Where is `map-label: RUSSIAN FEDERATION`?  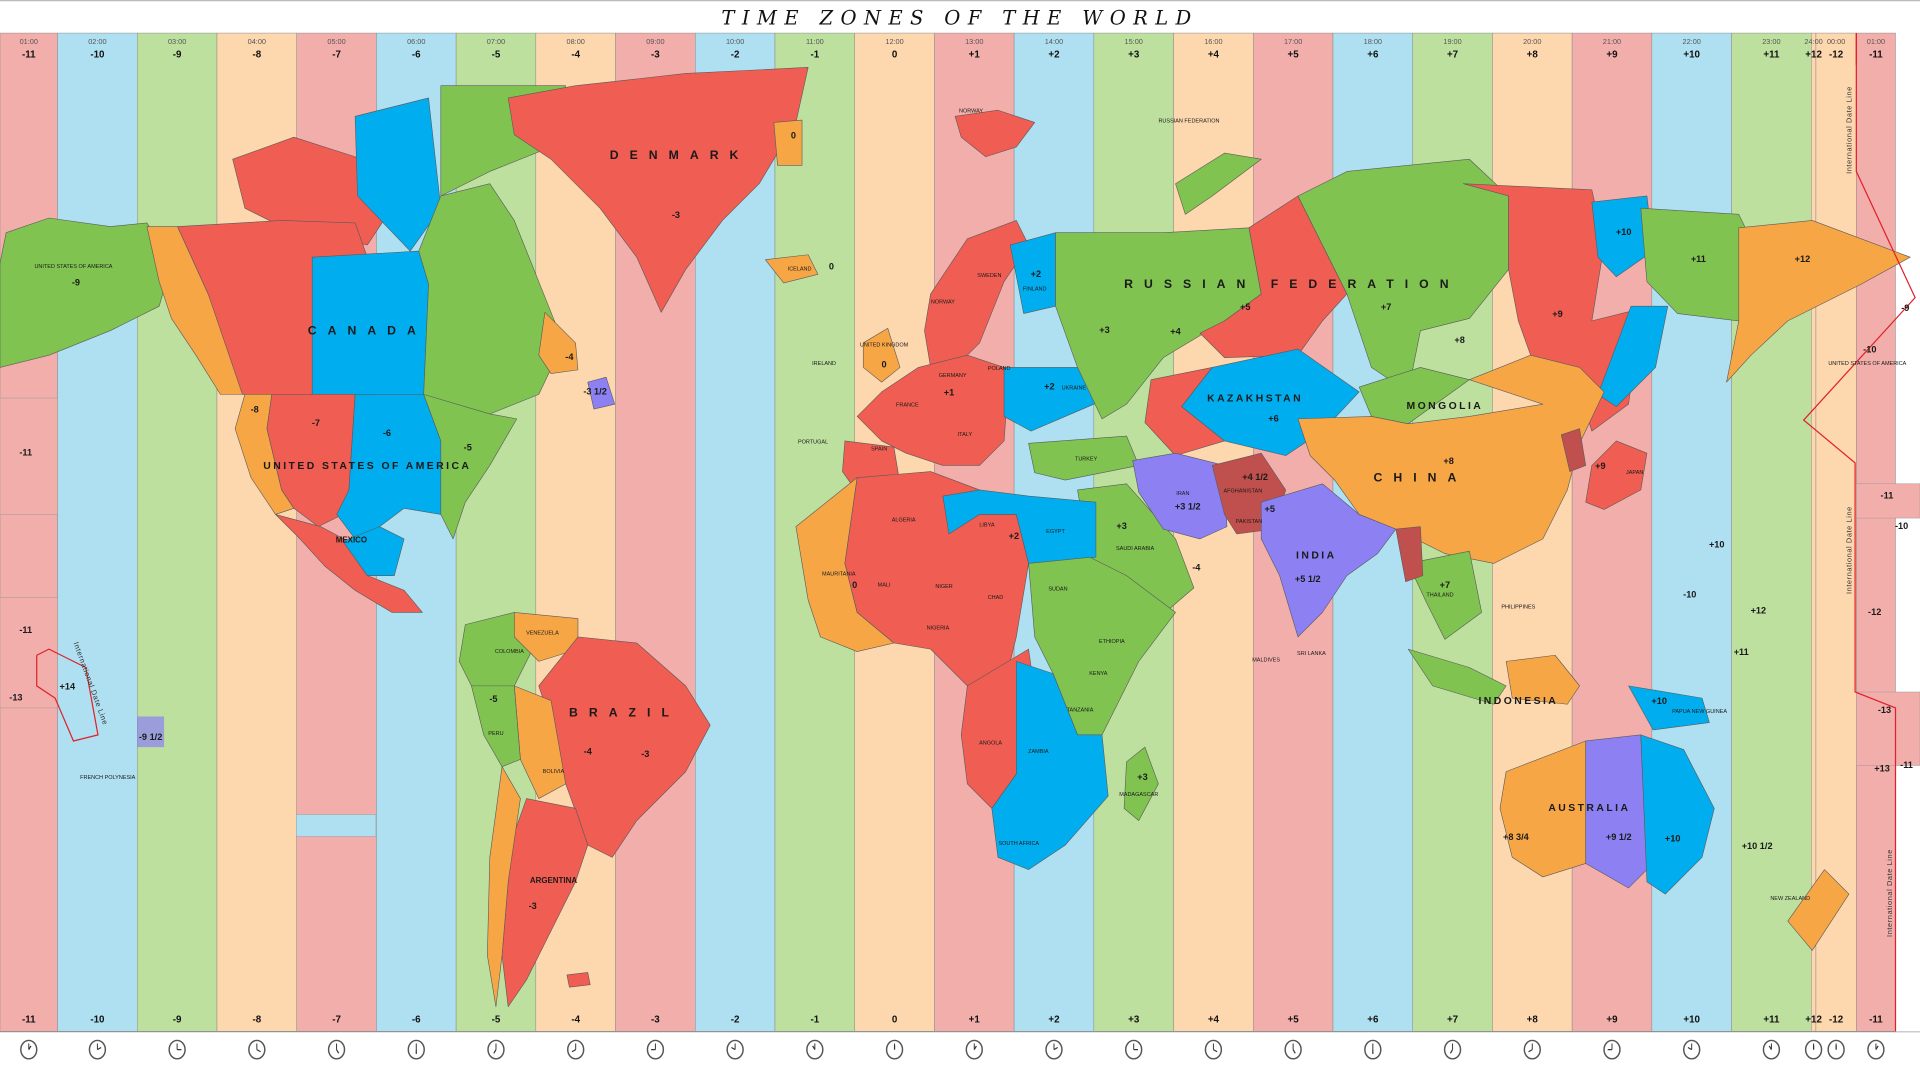
map-label: RUSSIAN FEDERATION is located at coordinates (1291, 284).